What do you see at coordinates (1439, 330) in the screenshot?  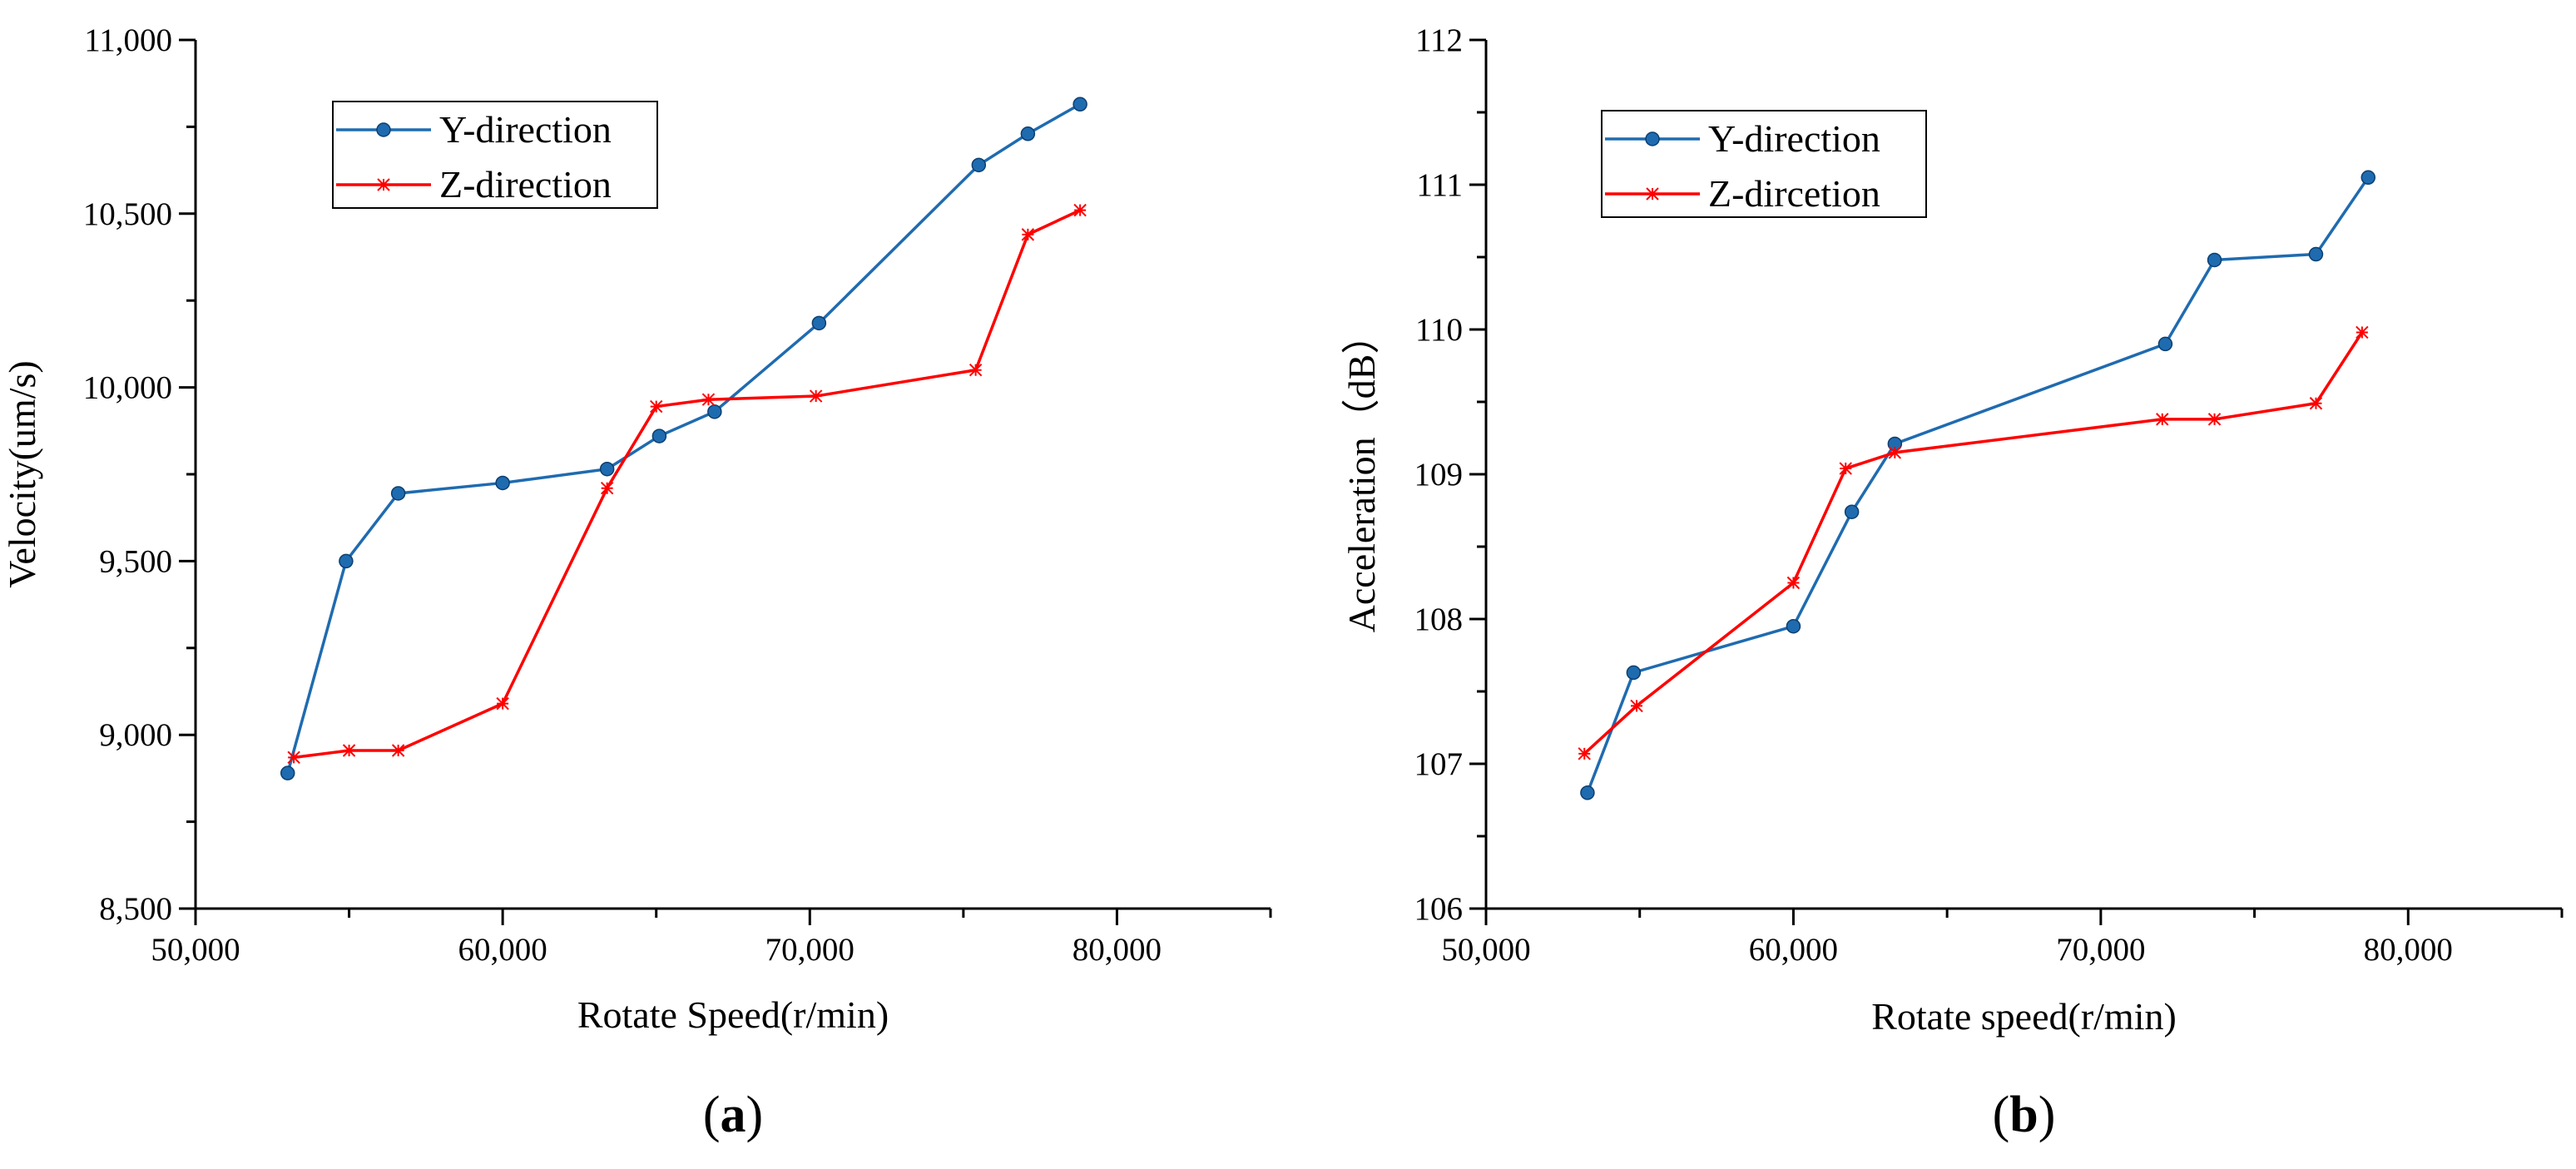 I see `y-tick-label: 110` at bounding box center [1439, 330].